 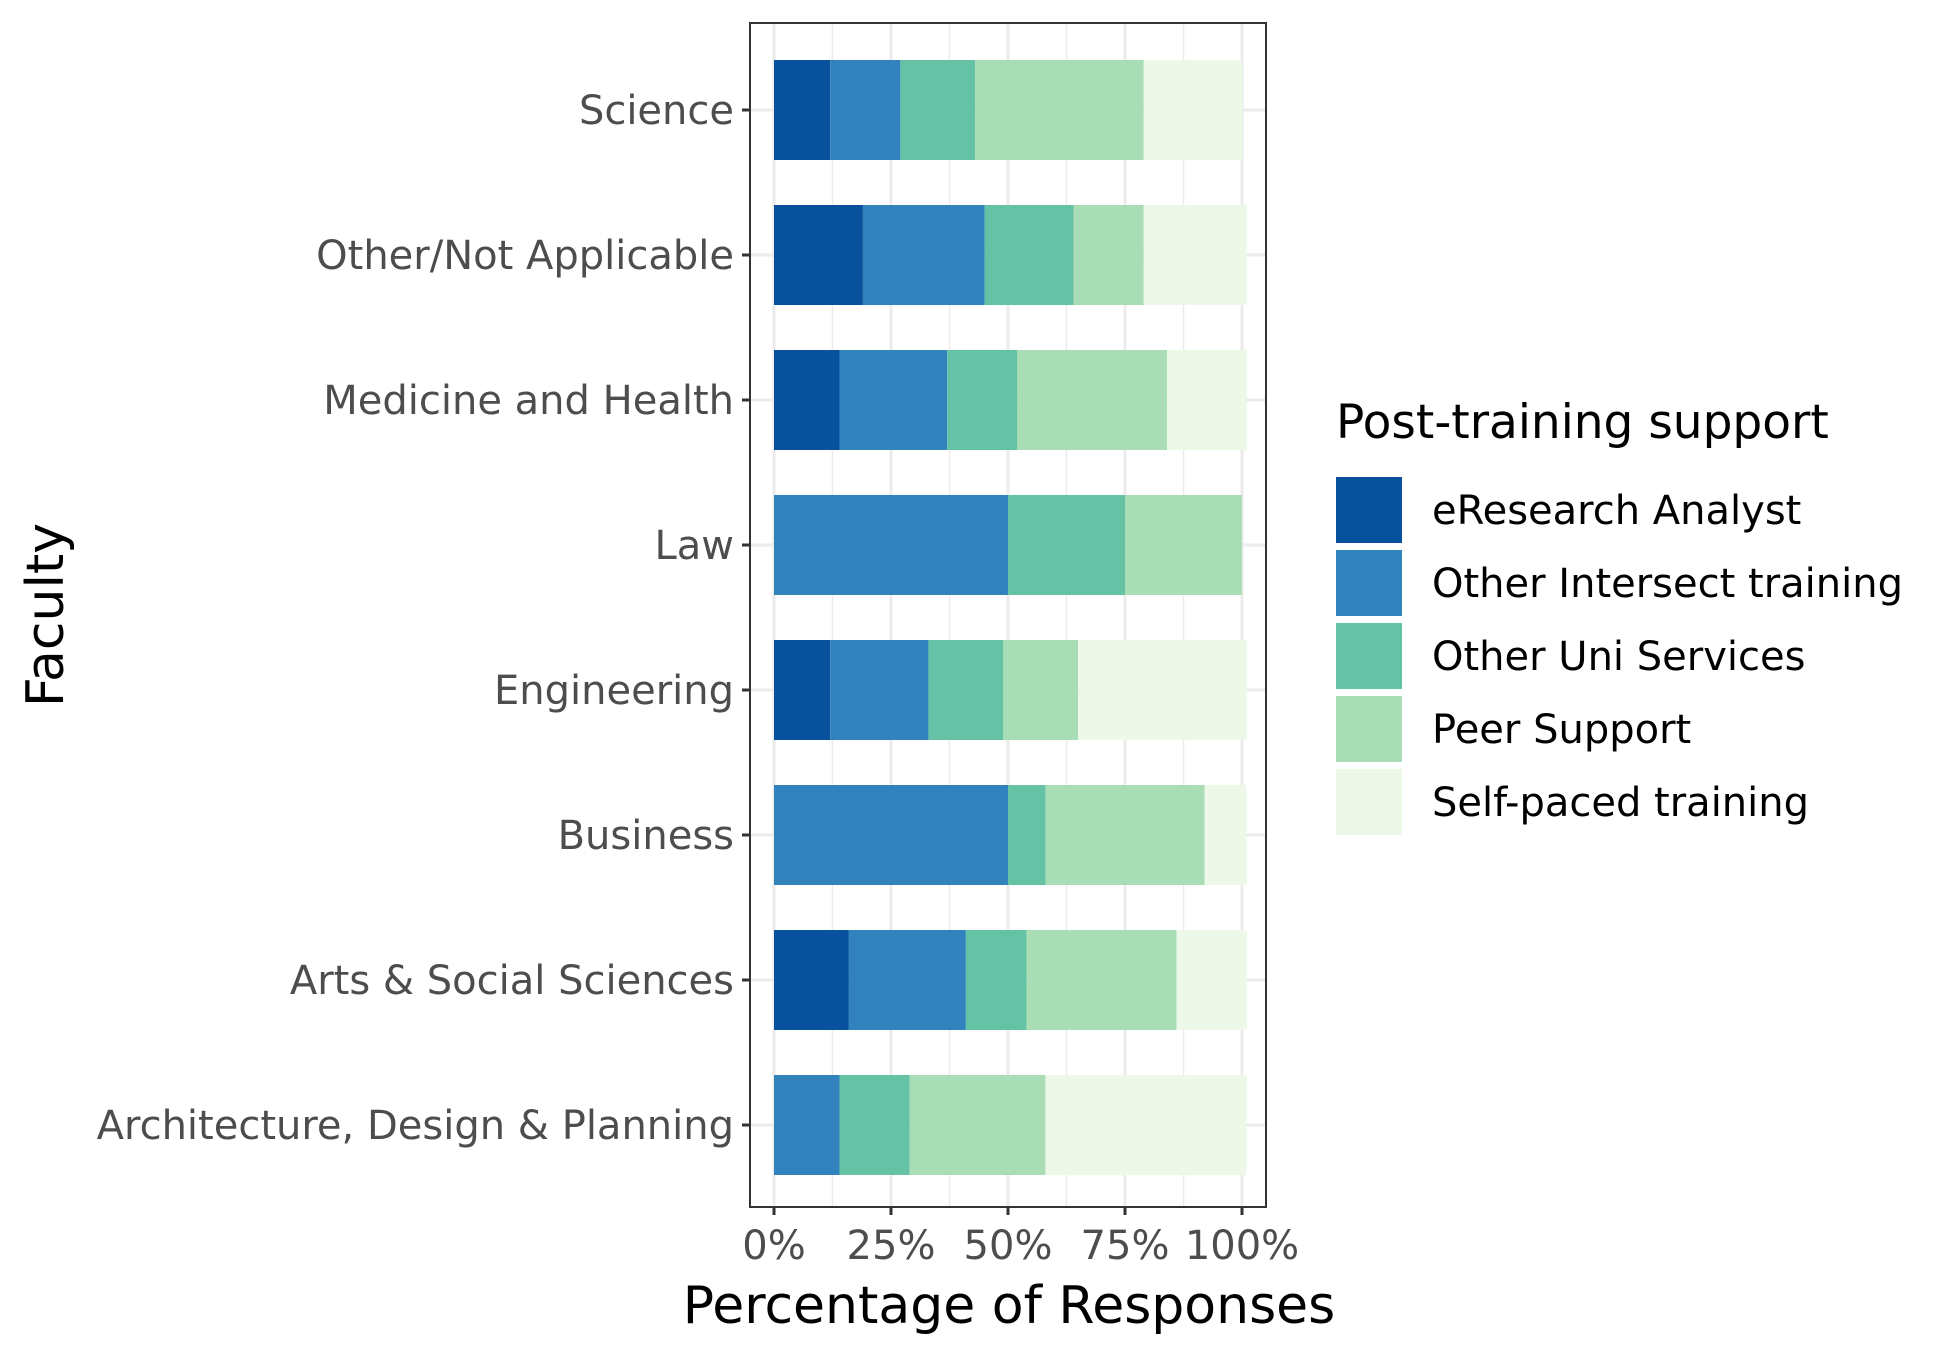 What do you see at coordinates (1009, 1306) in the screenshot?
I see `x-axis-title: Percentage of Responses` at bounding box center [1009, 1306].